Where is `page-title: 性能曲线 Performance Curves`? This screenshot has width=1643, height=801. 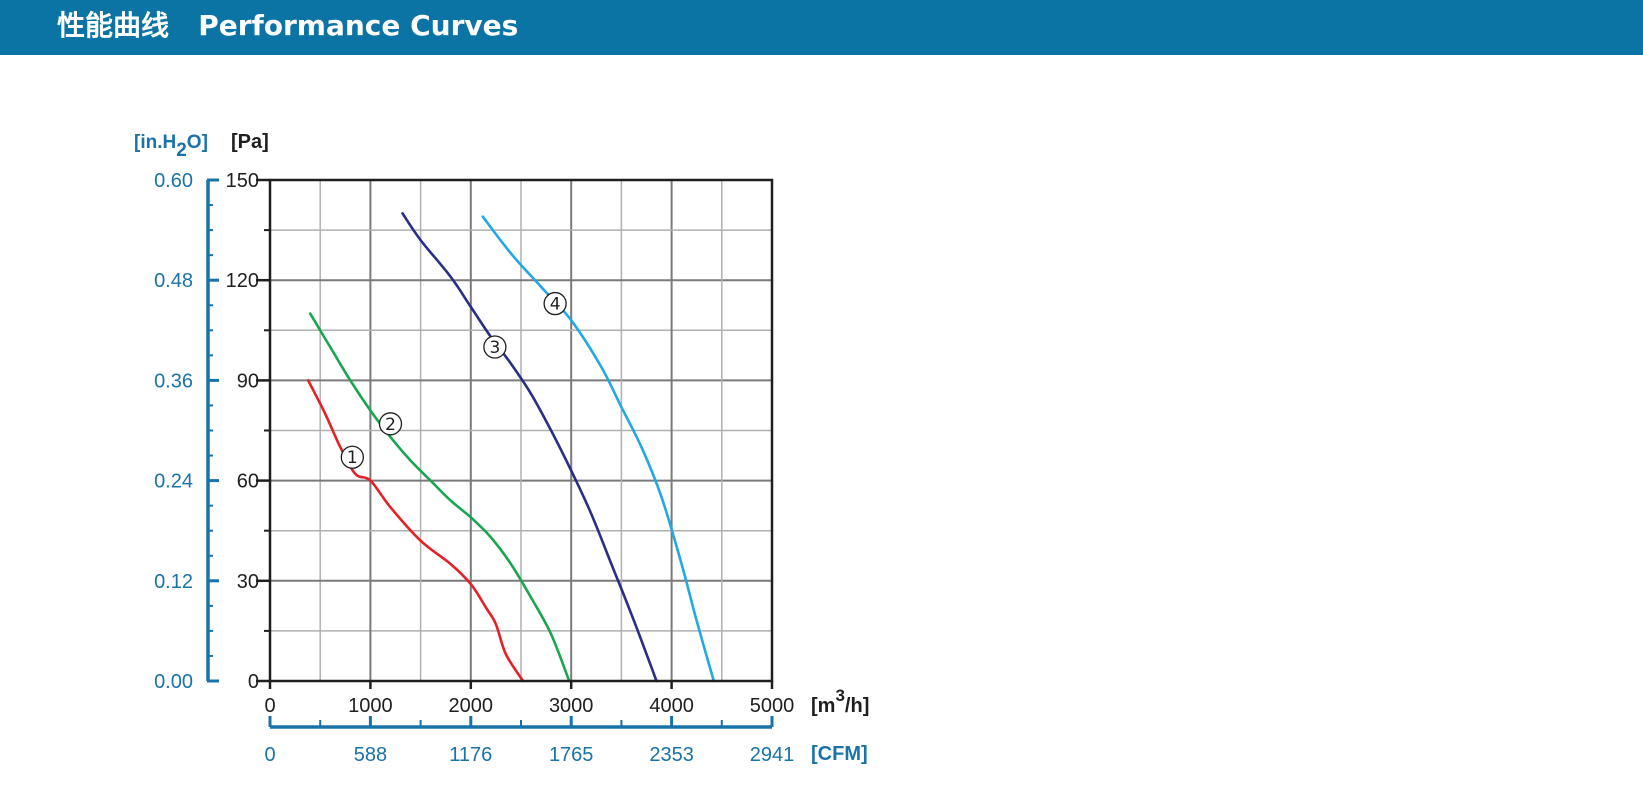 page-title: 性能曲线 Performance Curves is located at coordinates (288, 25).